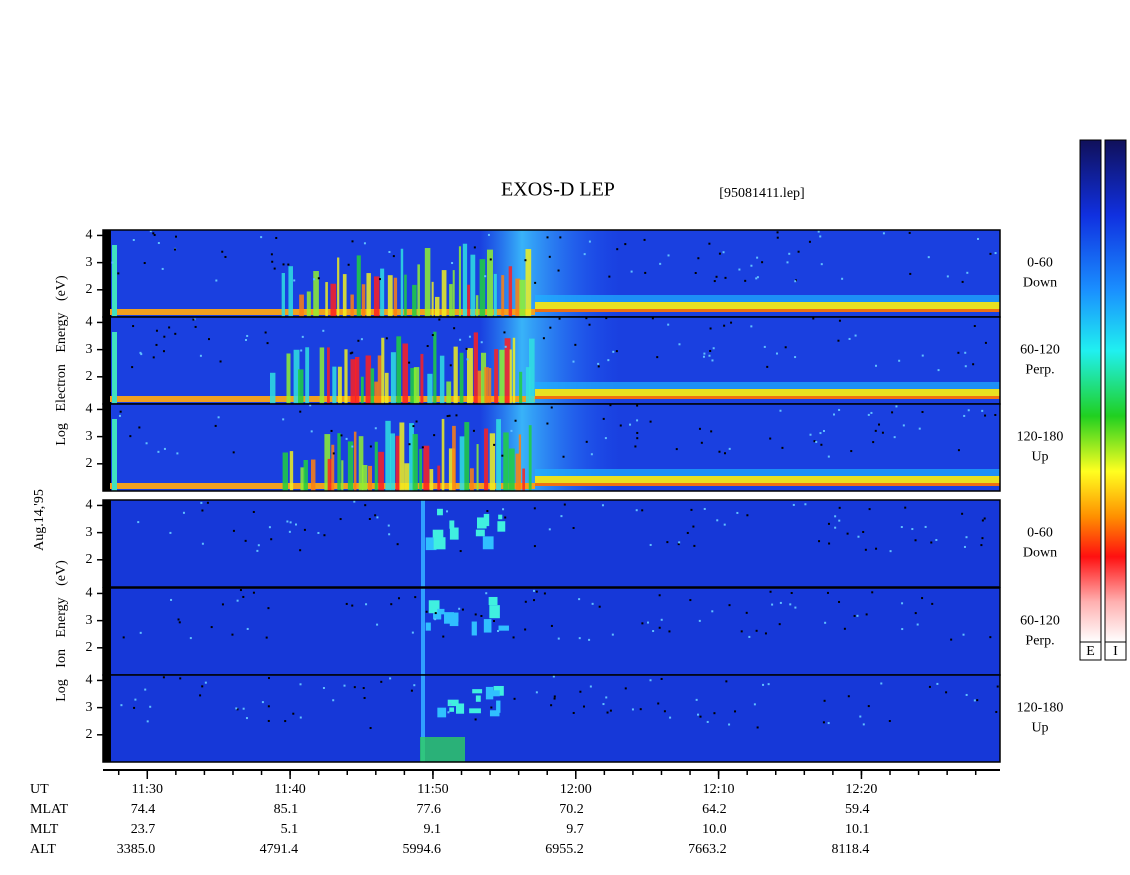 The height and width of the screenshot is (875, 1130). Describe the element at coordinates (1039, 641) in the screenshot. I see `direction-label: Perp.` at that location.